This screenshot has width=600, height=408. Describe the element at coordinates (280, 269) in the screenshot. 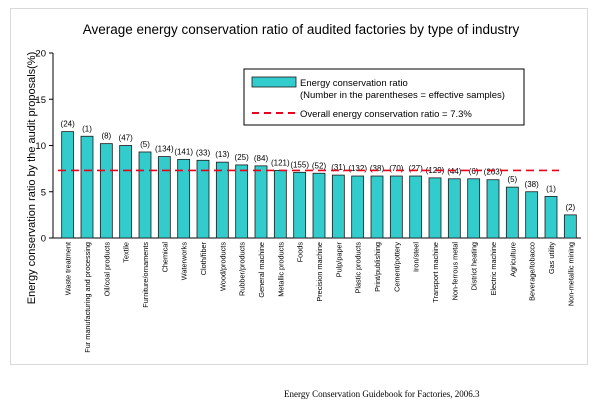

I see `category-label: Metallic products` at that location.